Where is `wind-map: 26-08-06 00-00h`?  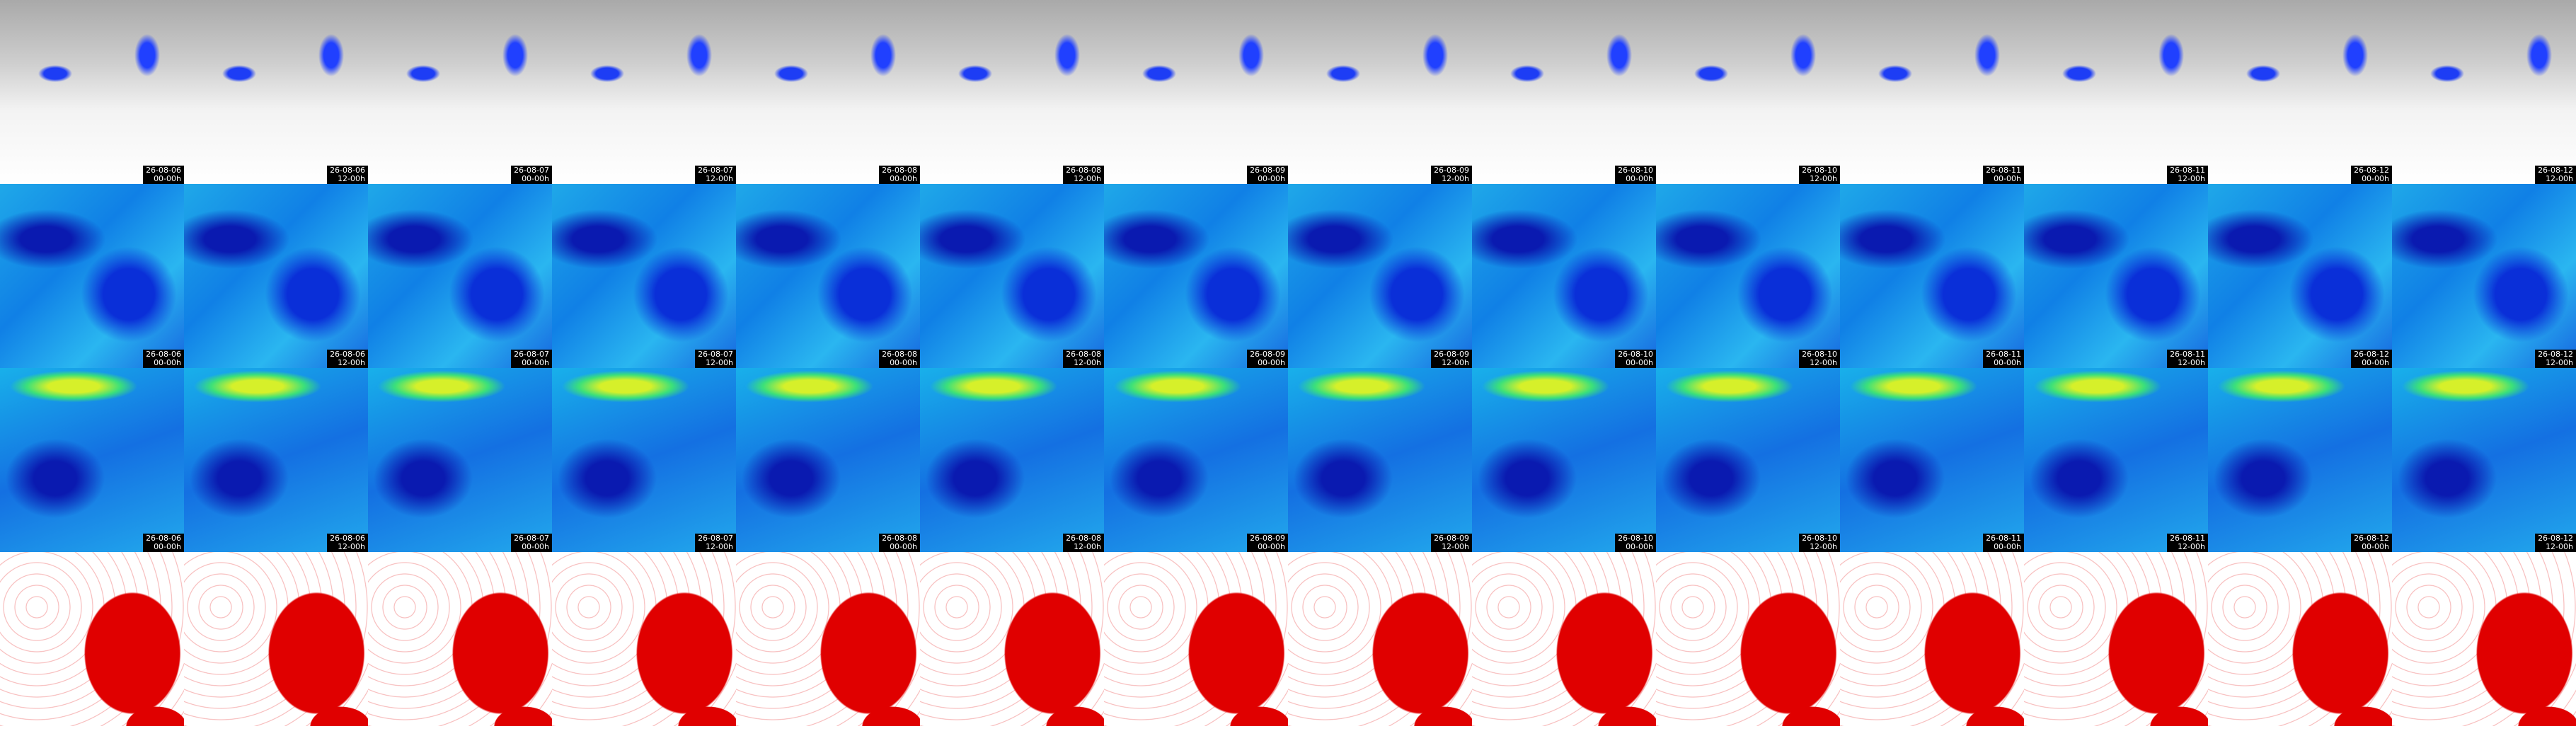 wind-map: 26-08-06 00-00h is located at coordinates (92, 276).